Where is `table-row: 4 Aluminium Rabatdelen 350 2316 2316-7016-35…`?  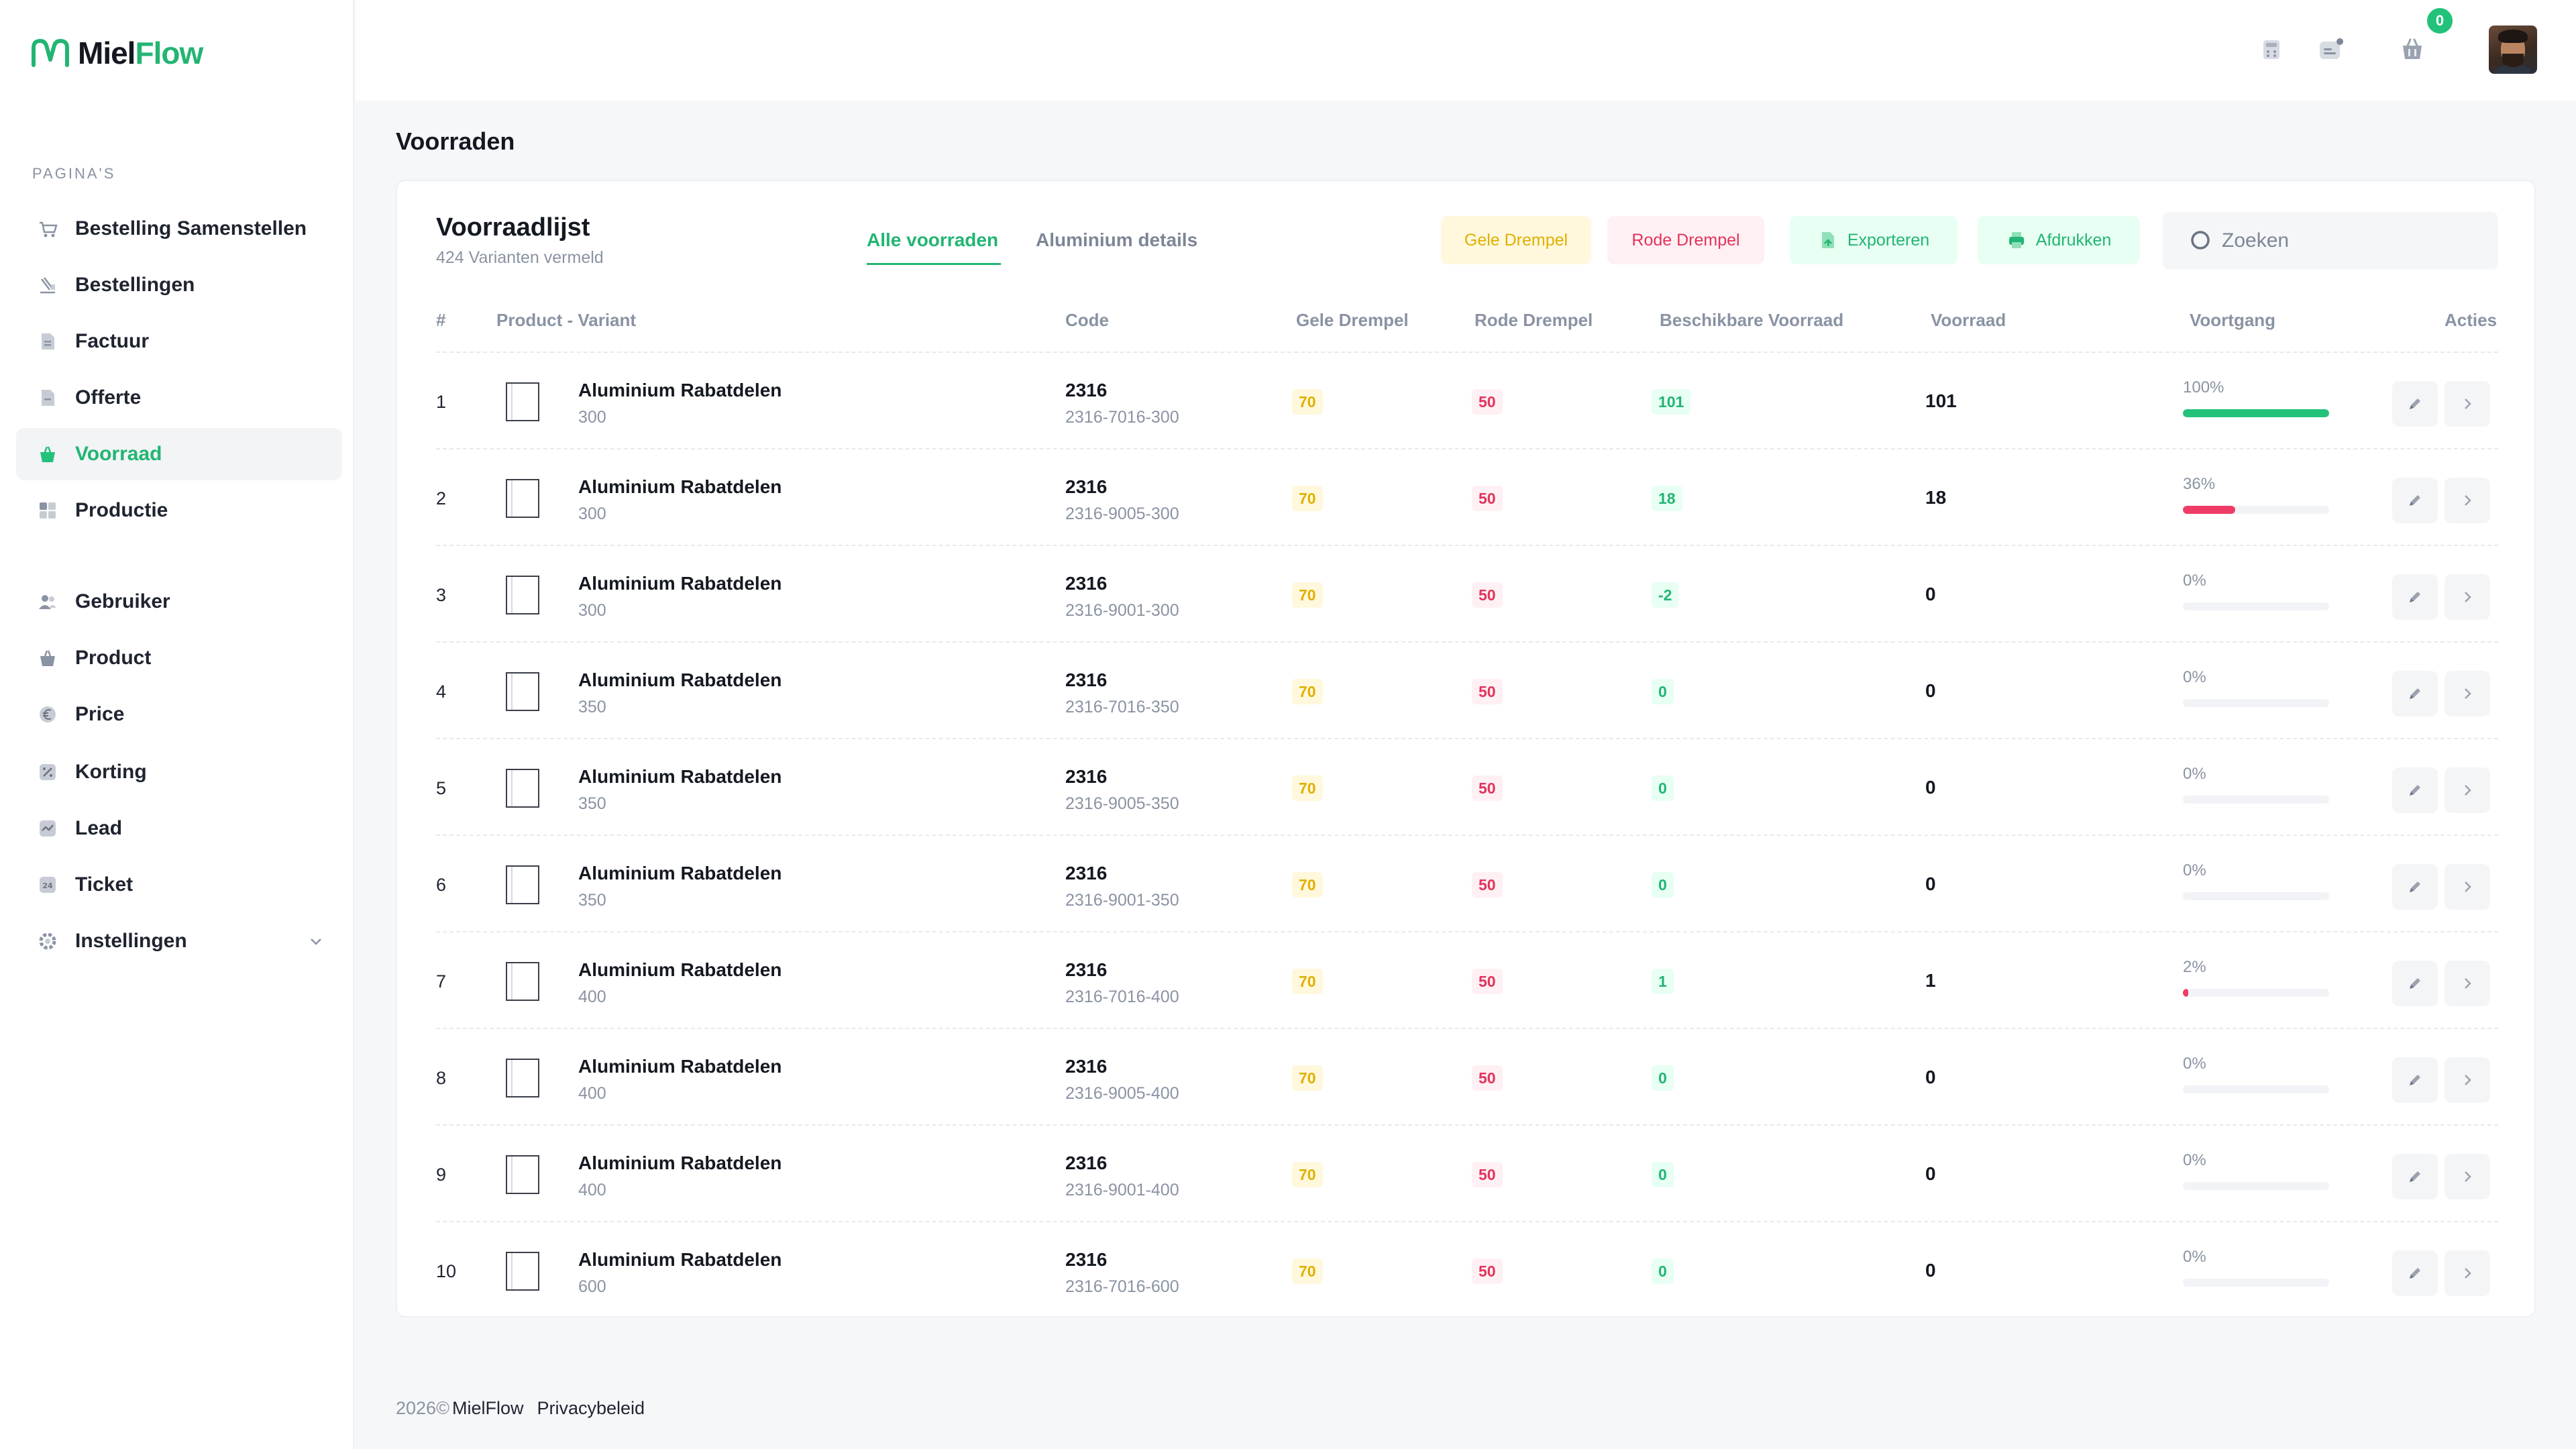 table-row: 4 Aluminium Rabatdelen 350 2316 2316-7016-35… is located at coordinates (1467, 689).